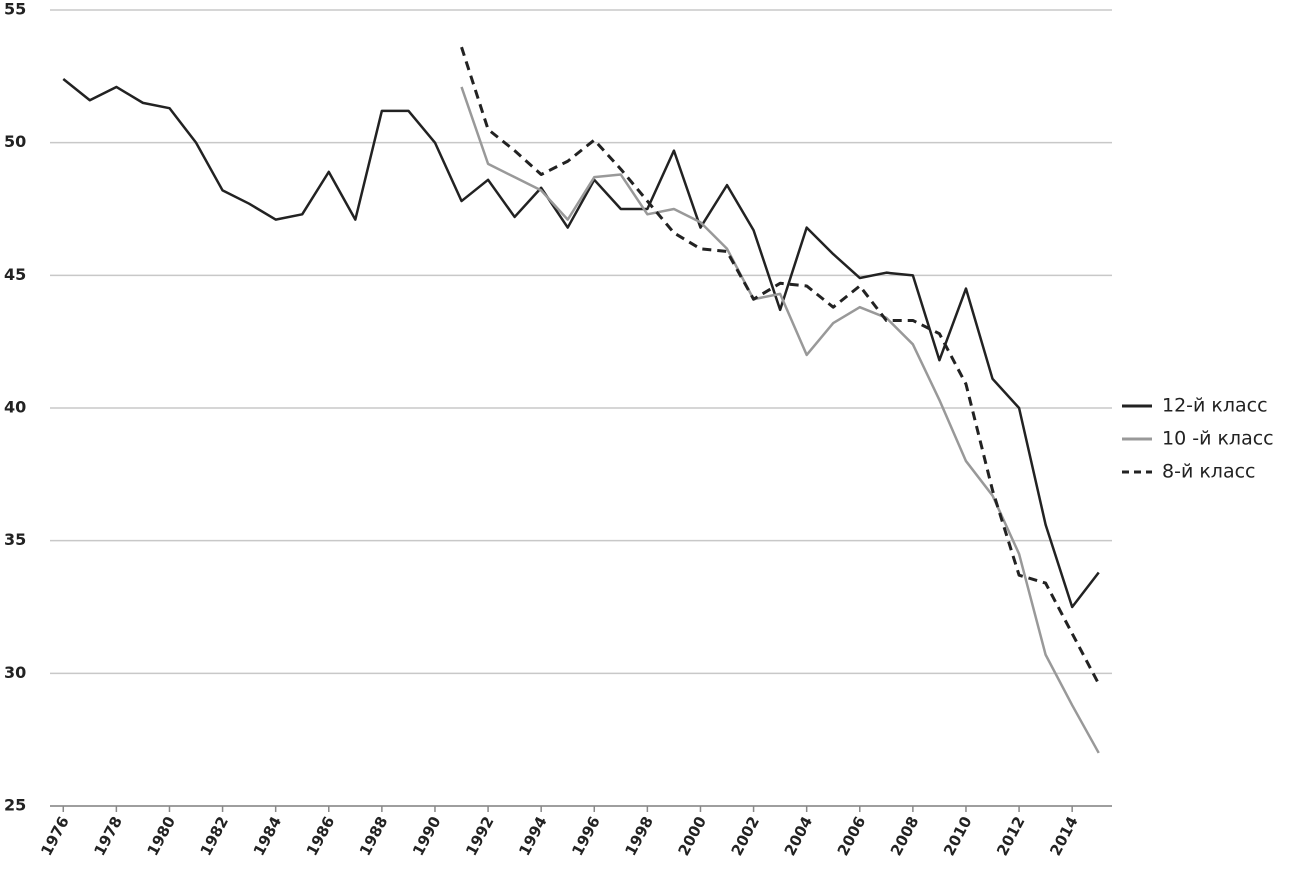 The image size is (1298, 877). I want to click on legend-label: 10 -й класс, so click(1218, 439).